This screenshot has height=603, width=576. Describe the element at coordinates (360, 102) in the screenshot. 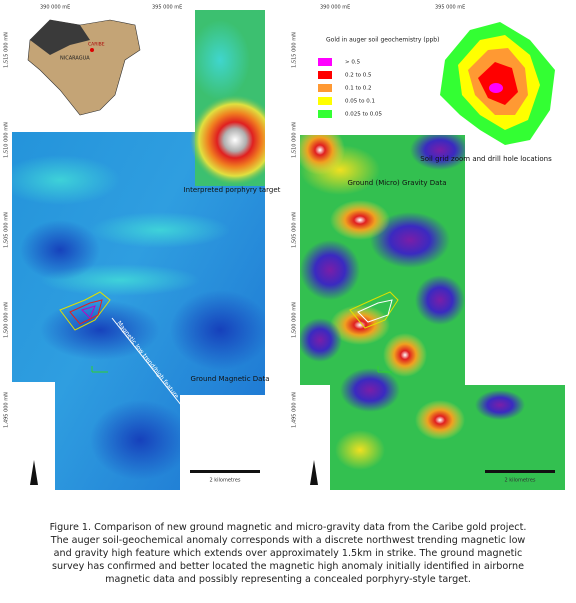

I see `legend-label: 0.05 to 0.1` at that location.